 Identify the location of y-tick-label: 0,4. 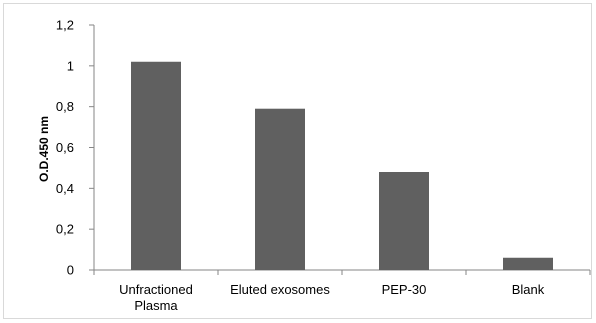
(65, 188).